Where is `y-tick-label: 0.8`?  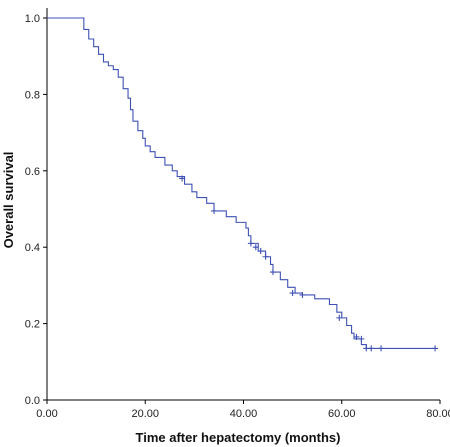
y-tick-label: 0.8 is located at coordinates (32, 95).